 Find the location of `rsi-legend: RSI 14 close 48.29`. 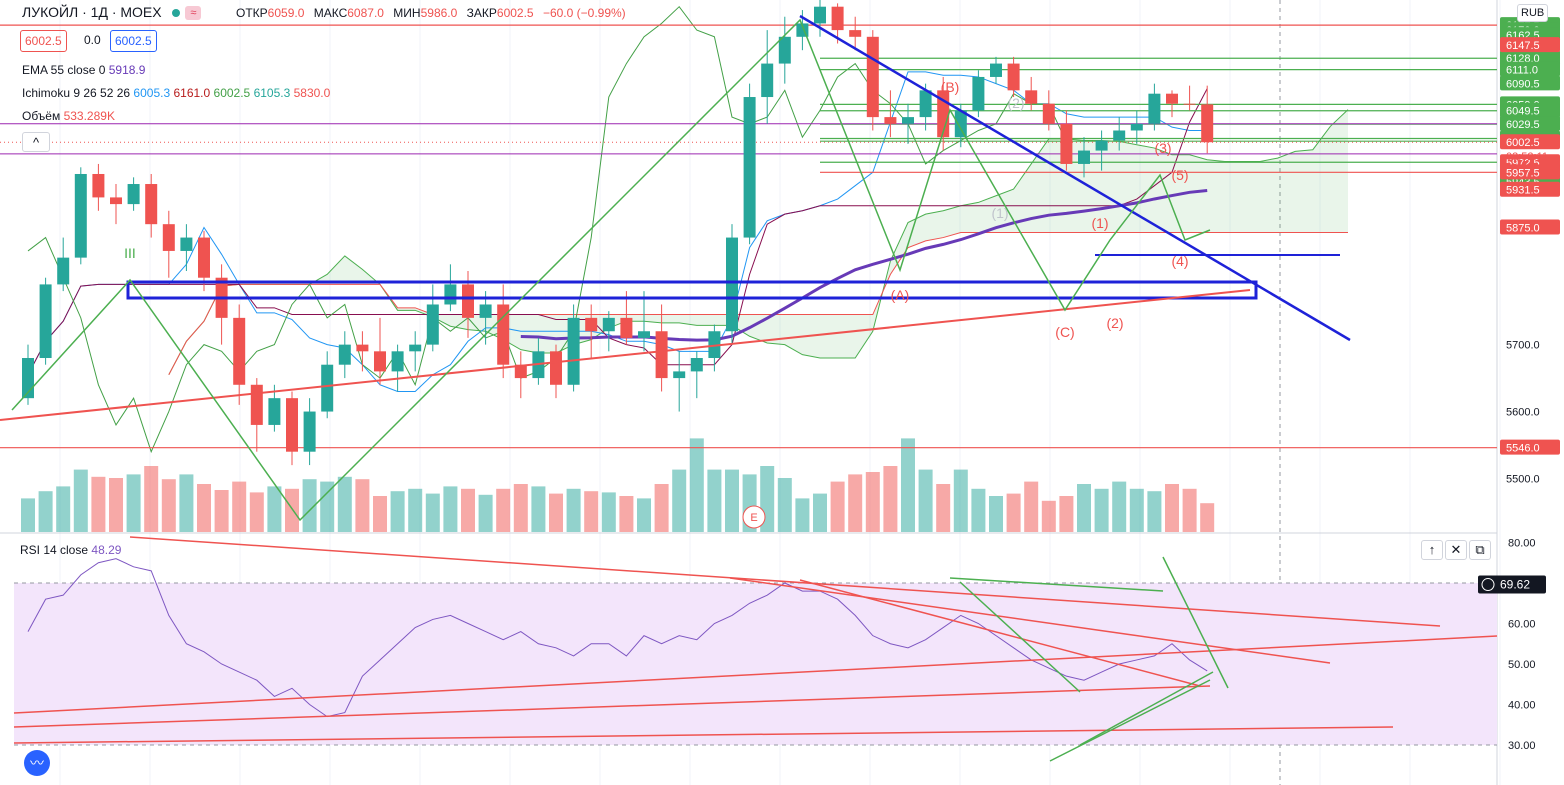

rsi-legend: RSI 14 close 48.29 is located at coordinates (71, 550).